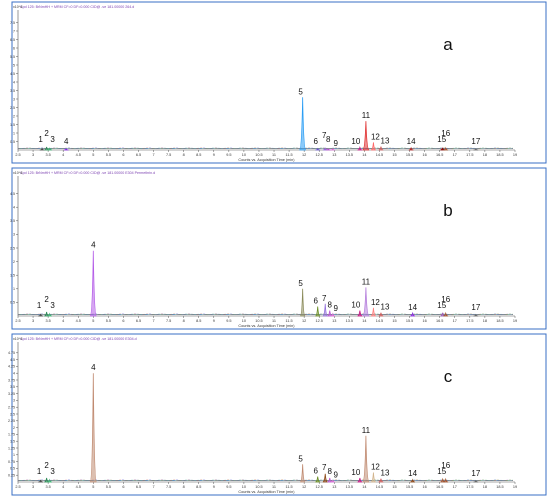 The image size is (550, 502). I want to click on x-tick-label: 14, so click(364, 487).